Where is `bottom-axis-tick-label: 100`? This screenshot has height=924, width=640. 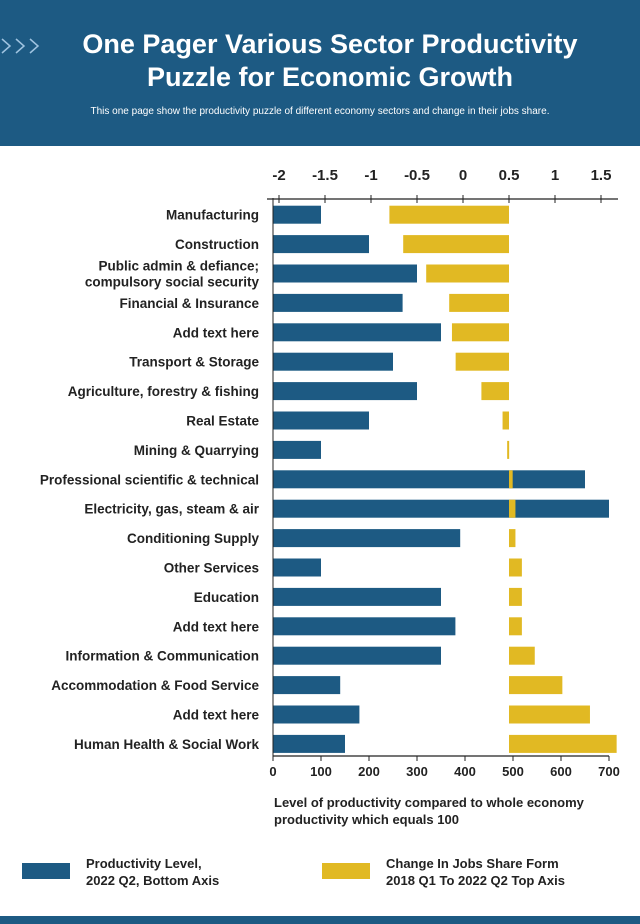
bottom-axis-tick-label: 100 is located at coordinates (321, 771).